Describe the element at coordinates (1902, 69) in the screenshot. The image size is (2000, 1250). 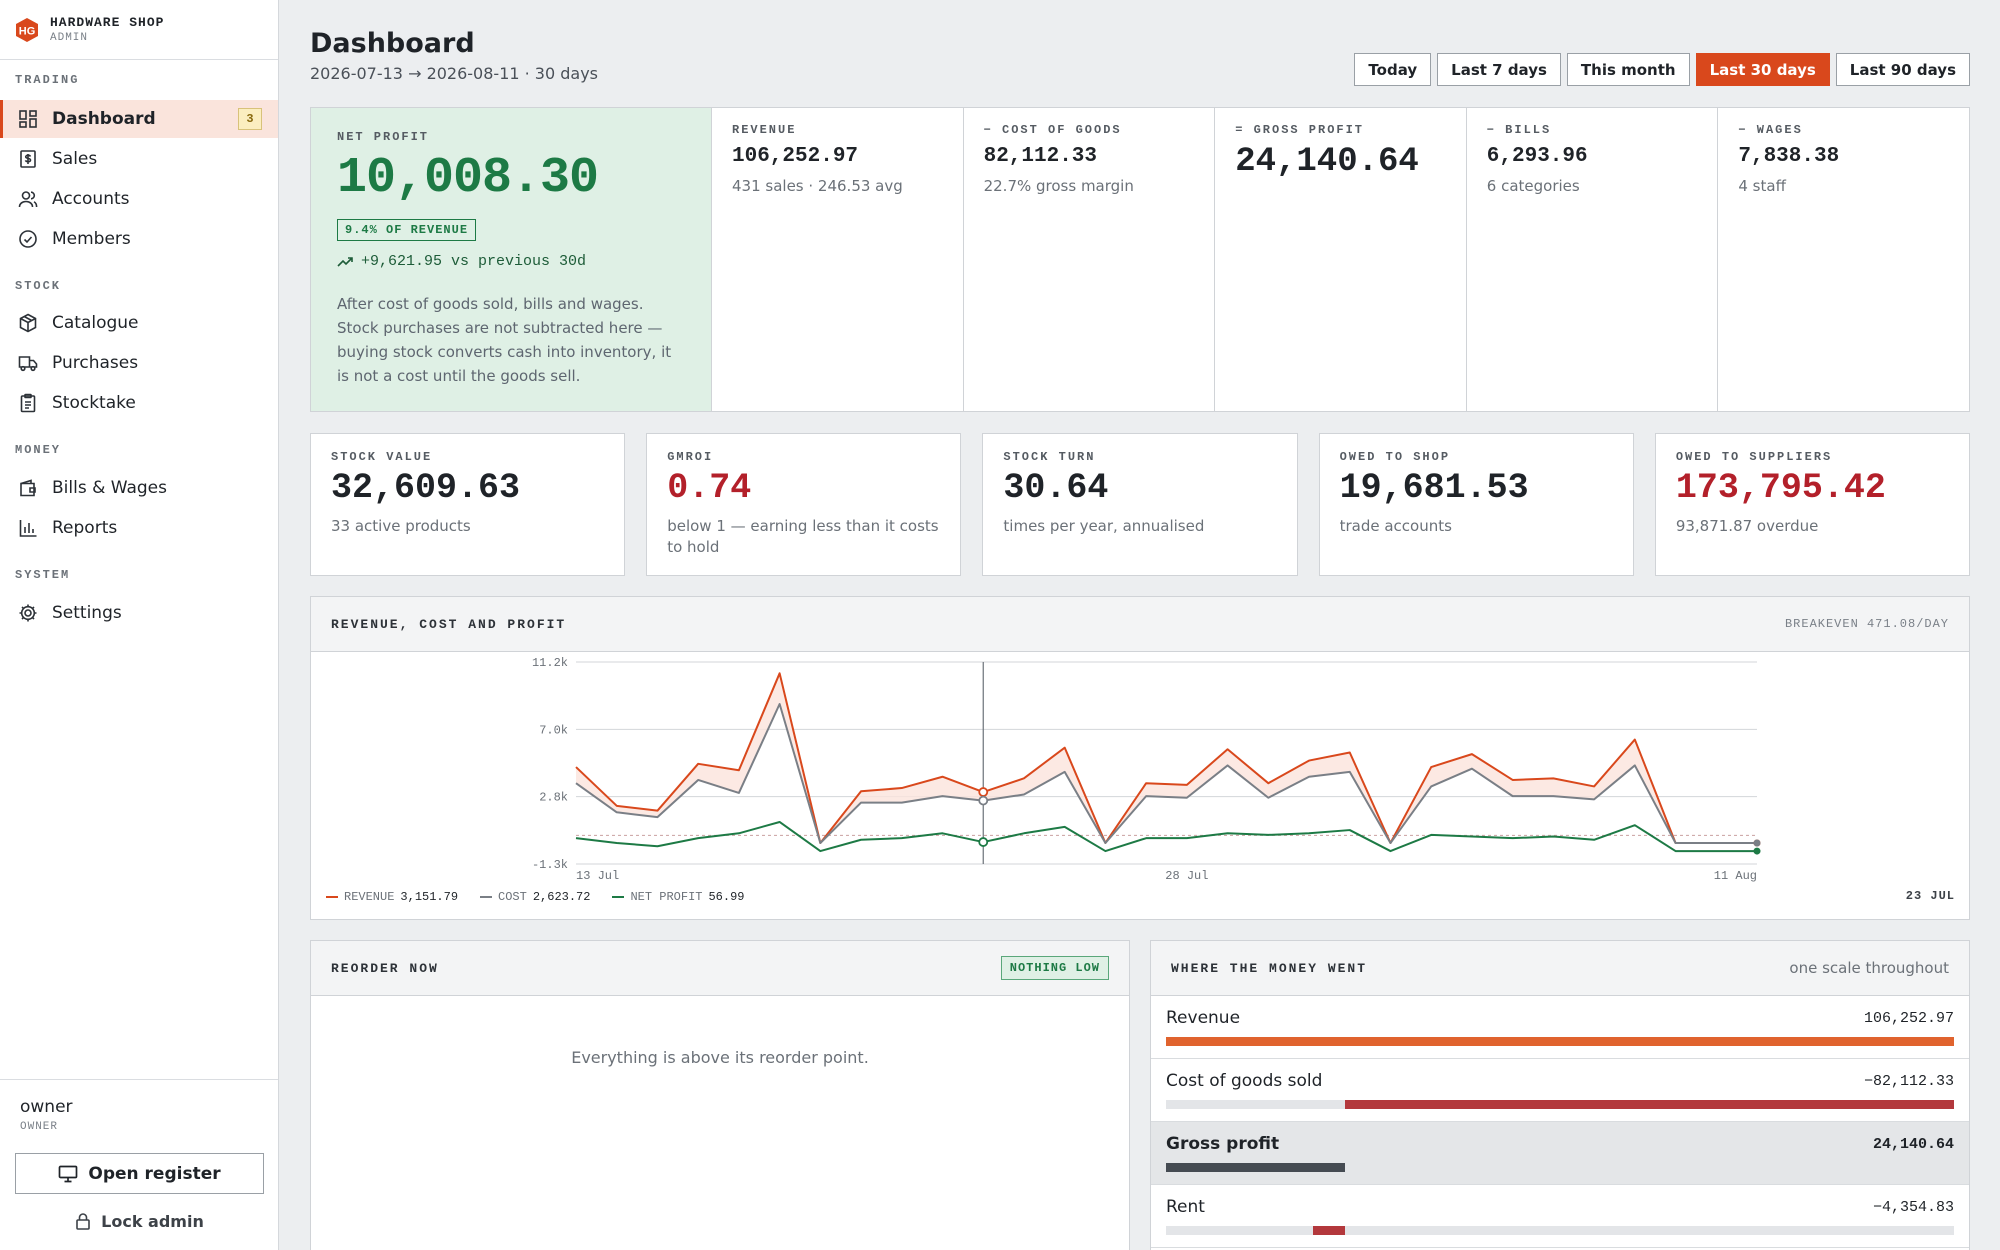
I see `range-last-90-days-button: Last 90 days` at that location.